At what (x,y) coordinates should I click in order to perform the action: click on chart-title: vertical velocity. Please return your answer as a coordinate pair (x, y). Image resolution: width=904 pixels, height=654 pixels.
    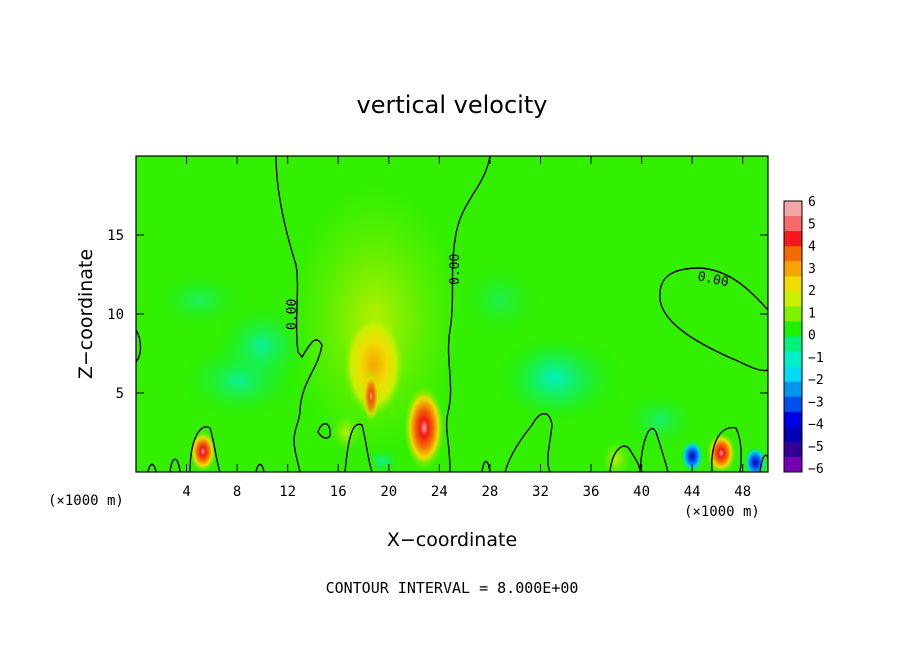
    Looking at the image, I should click on (452, 105).